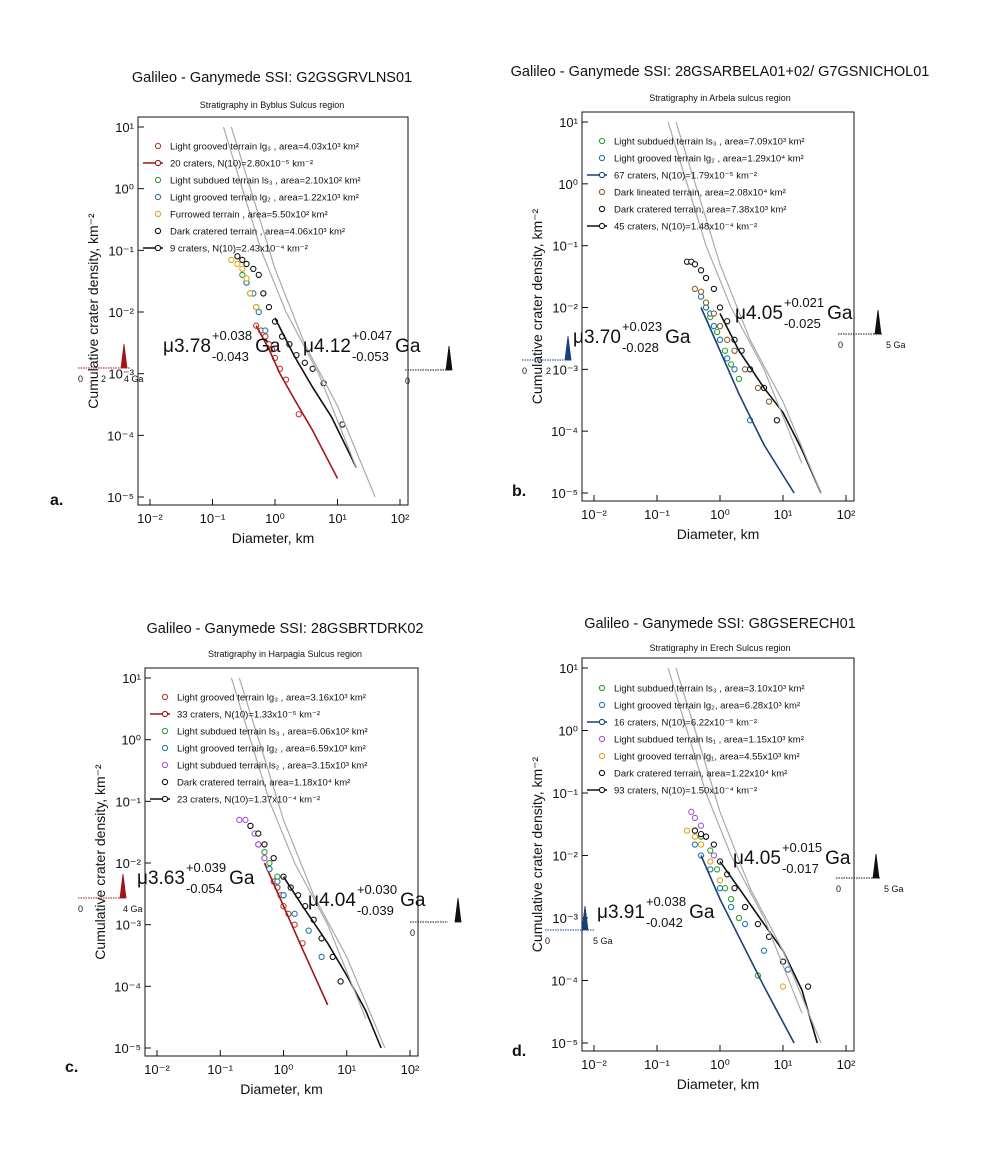 The height and width of the screenshot is (1172, 992). What do you see at coordinates (285, 629) in the screenshot?
I see `chart-title: Galileo - Ganymede SSI: 28GSBRTDRK02` at bounding box center [285, 629].